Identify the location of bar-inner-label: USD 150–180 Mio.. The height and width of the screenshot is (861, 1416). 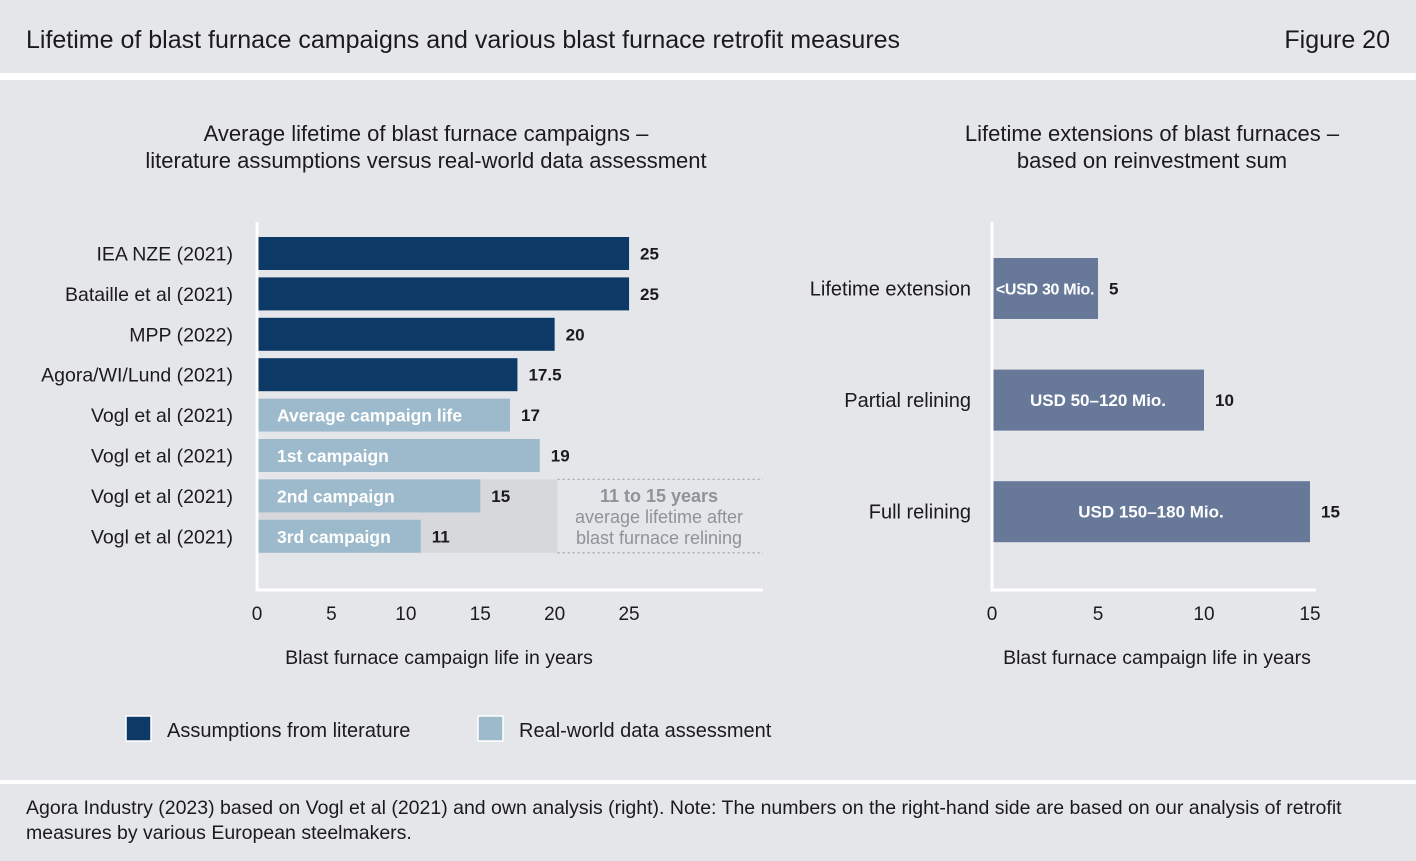
(1151, 512).